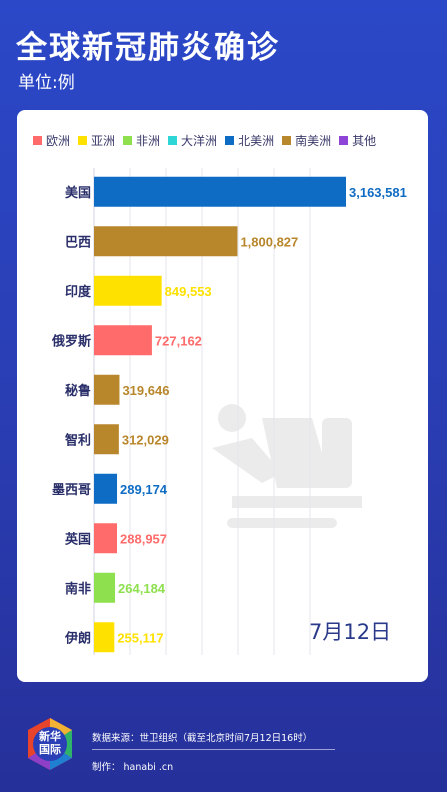 The width and height of the screenshot is (447, 792). I want to click on footer-divider, so click(213, 749).